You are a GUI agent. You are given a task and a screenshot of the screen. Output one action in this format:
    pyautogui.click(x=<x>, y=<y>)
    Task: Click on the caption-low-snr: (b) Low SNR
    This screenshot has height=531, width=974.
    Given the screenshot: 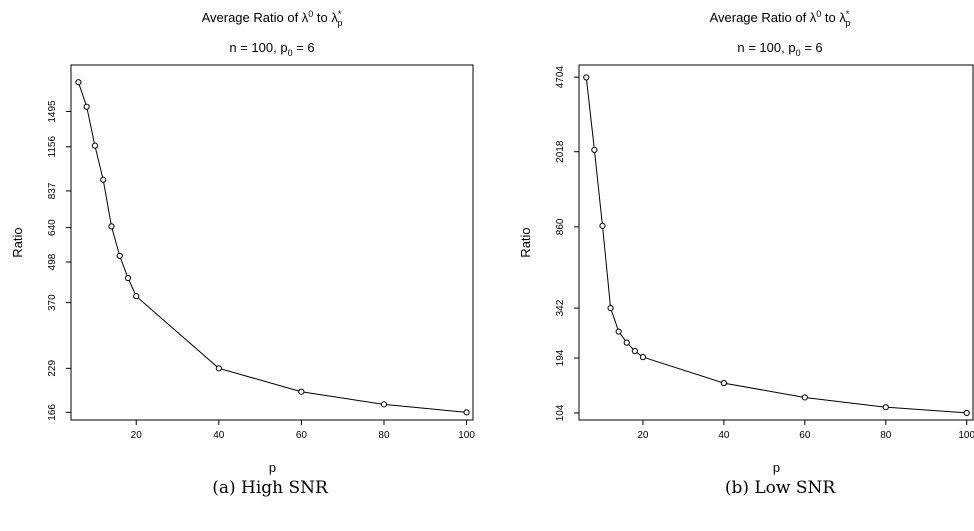 What is the action you would take?
    pyautogui.click(x=780, y=488)
    